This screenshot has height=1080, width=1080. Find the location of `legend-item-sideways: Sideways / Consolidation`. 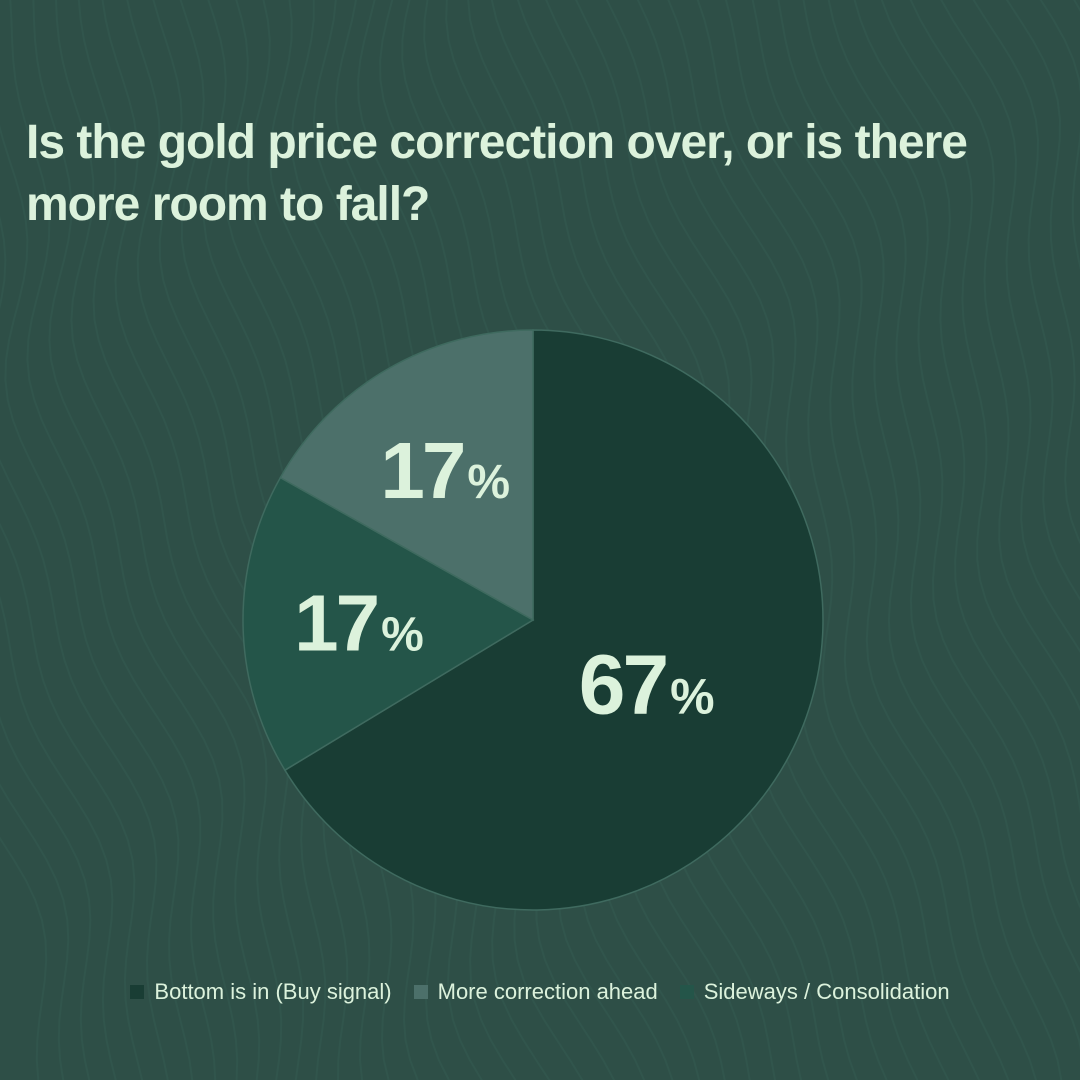

legend-item-sideways: Sideways / Consolidation is located at coordinates (814, 992).